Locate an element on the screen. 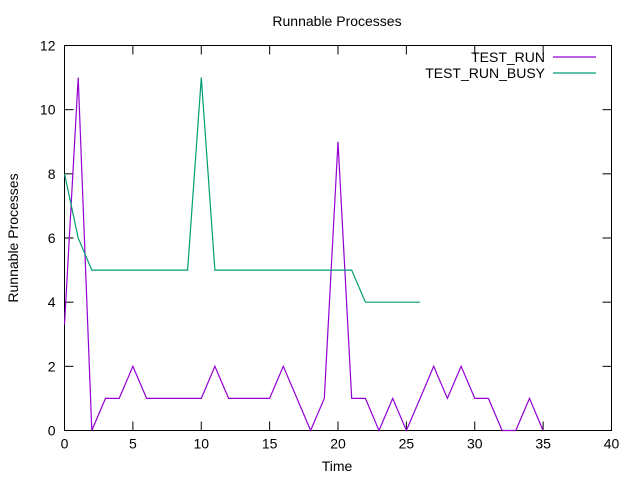  x-tick-label: 20 is located at coordinates (338, 444).